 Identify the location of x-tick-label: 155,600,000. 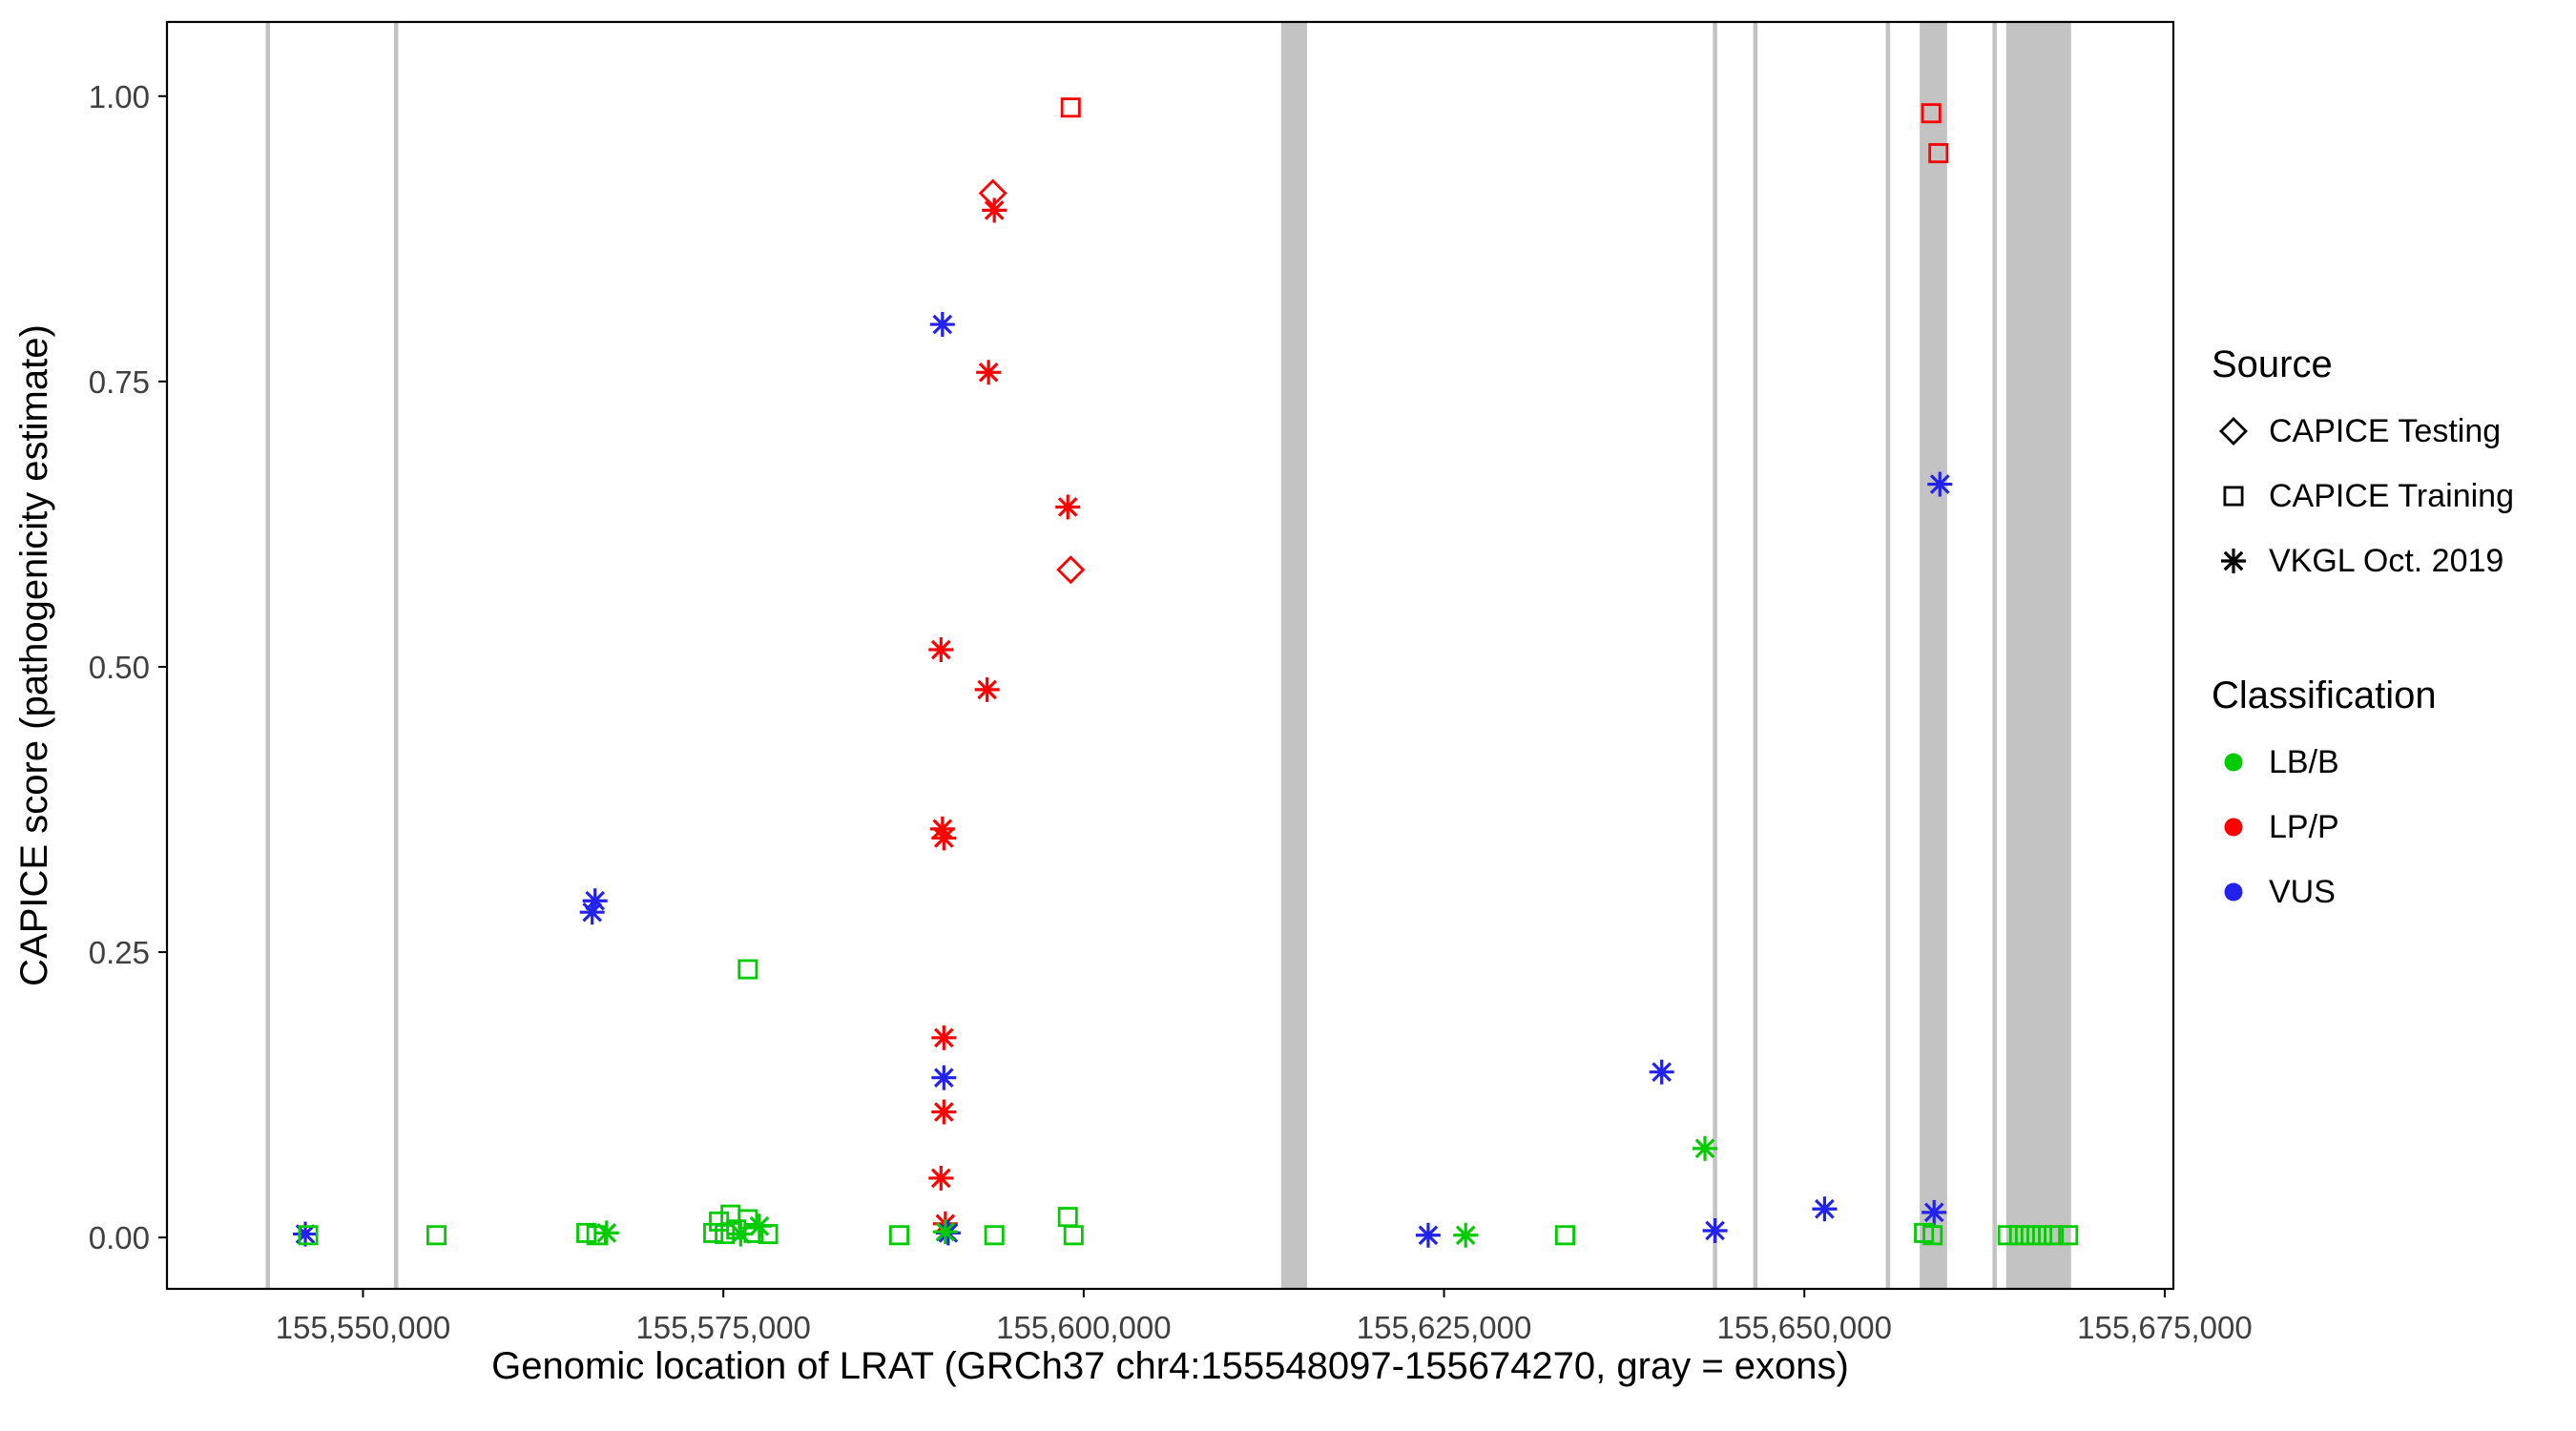
(1084, 1327).